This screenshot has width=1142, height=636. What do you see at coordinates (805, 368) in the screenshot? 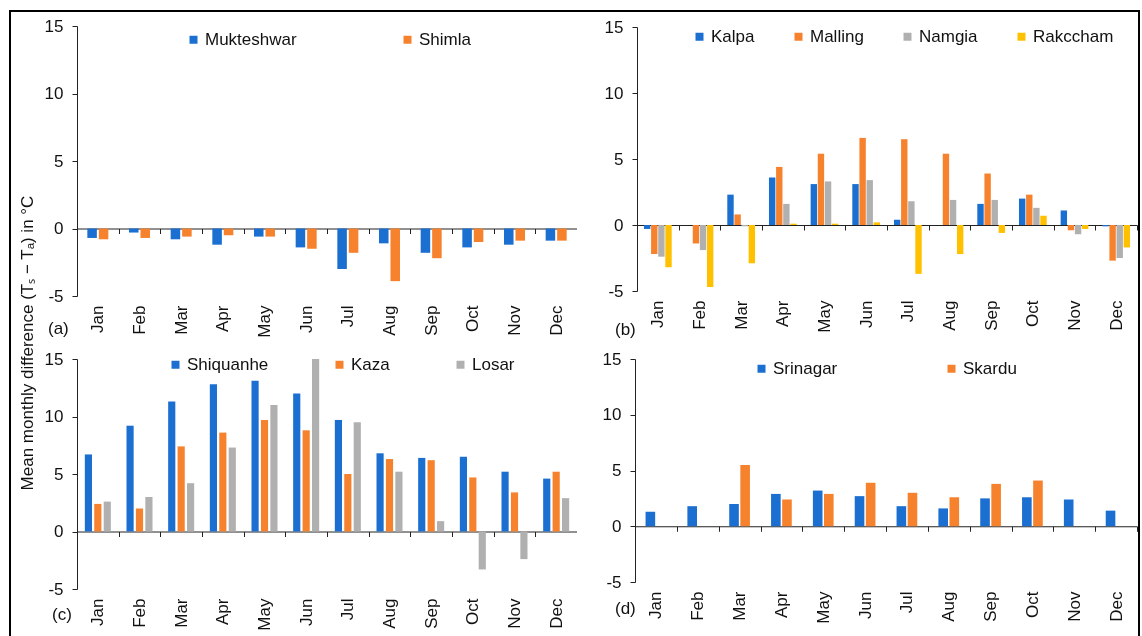
I see `legend-label: Srinagar` at bounding box center [805, 368].